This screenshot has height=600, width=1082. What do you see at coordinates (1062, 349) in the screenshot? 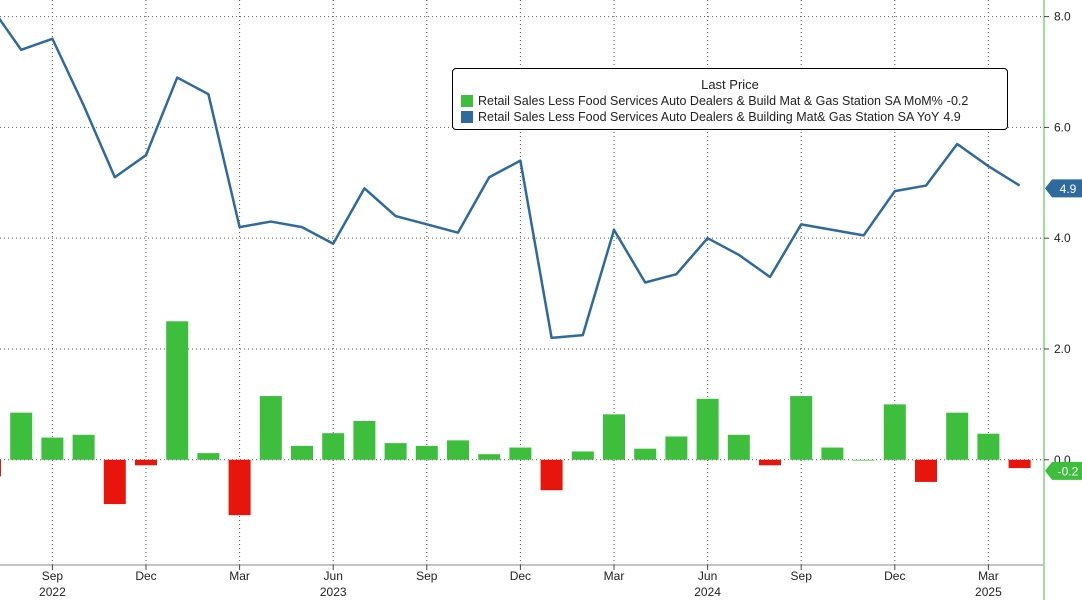
I see `y-tick-label: 2.0` at bounding box center [1062, 349].